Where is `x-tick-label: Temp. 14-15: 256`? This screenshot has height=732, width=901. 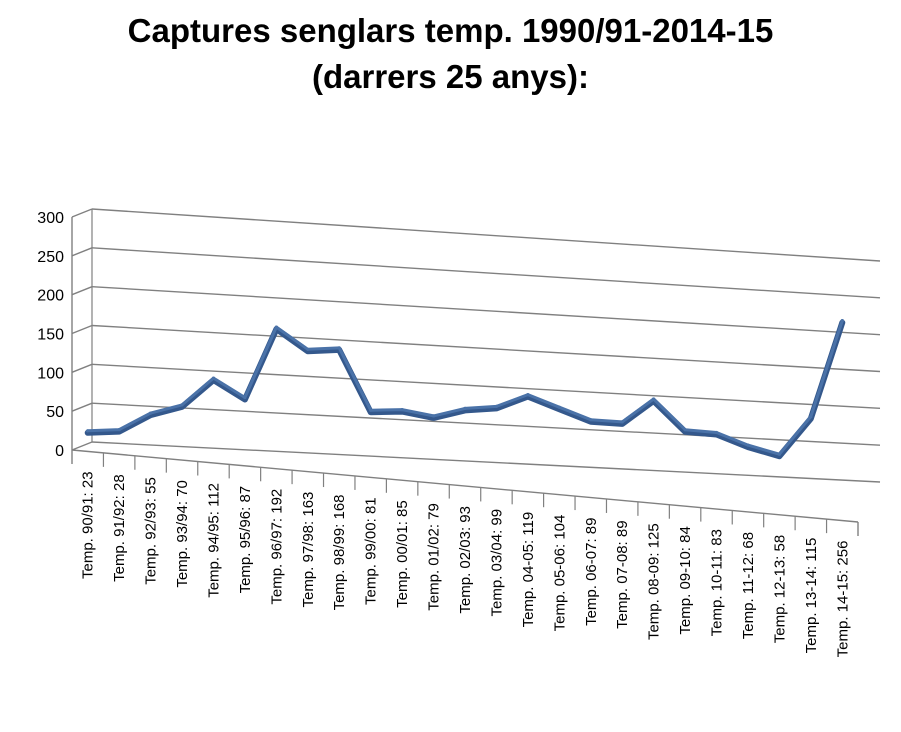 x-tick-label: Temp. 14-15: 256 is located at coordinates (842, 599).